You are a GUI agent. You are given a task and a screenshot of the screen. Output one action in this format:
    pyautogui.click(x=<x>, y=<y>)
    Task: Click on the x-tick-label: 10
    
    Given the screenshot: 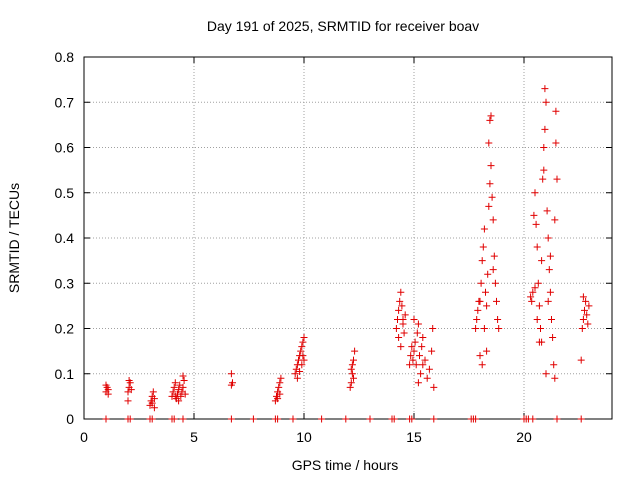 What is the action you would take?
    pyautogui.click(x=304, y=437)
    